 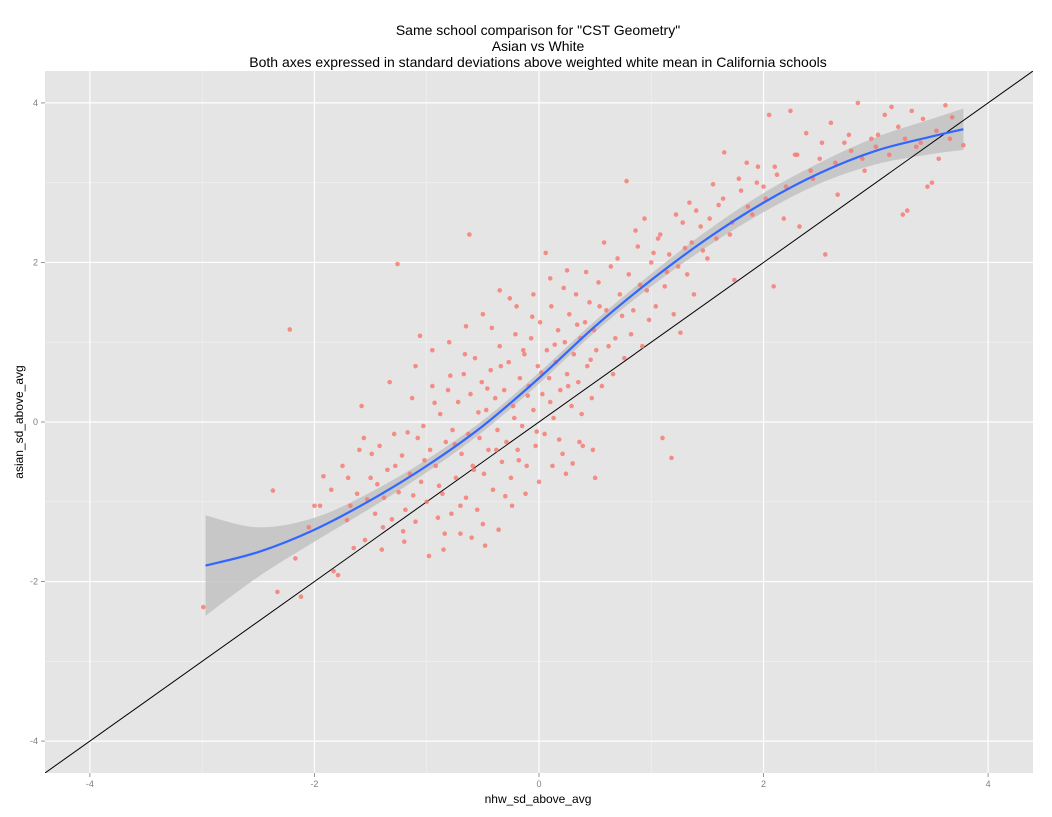 I want to click on x-axis-ticks: -4 -2 0 2 4, so click(x=538, y=781).